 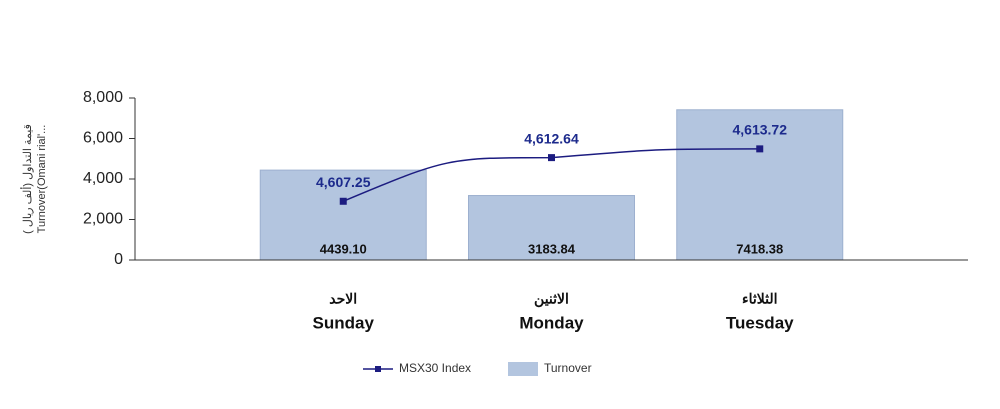 I want to click on y-tick-label: 0, so click(x=118, y=259).